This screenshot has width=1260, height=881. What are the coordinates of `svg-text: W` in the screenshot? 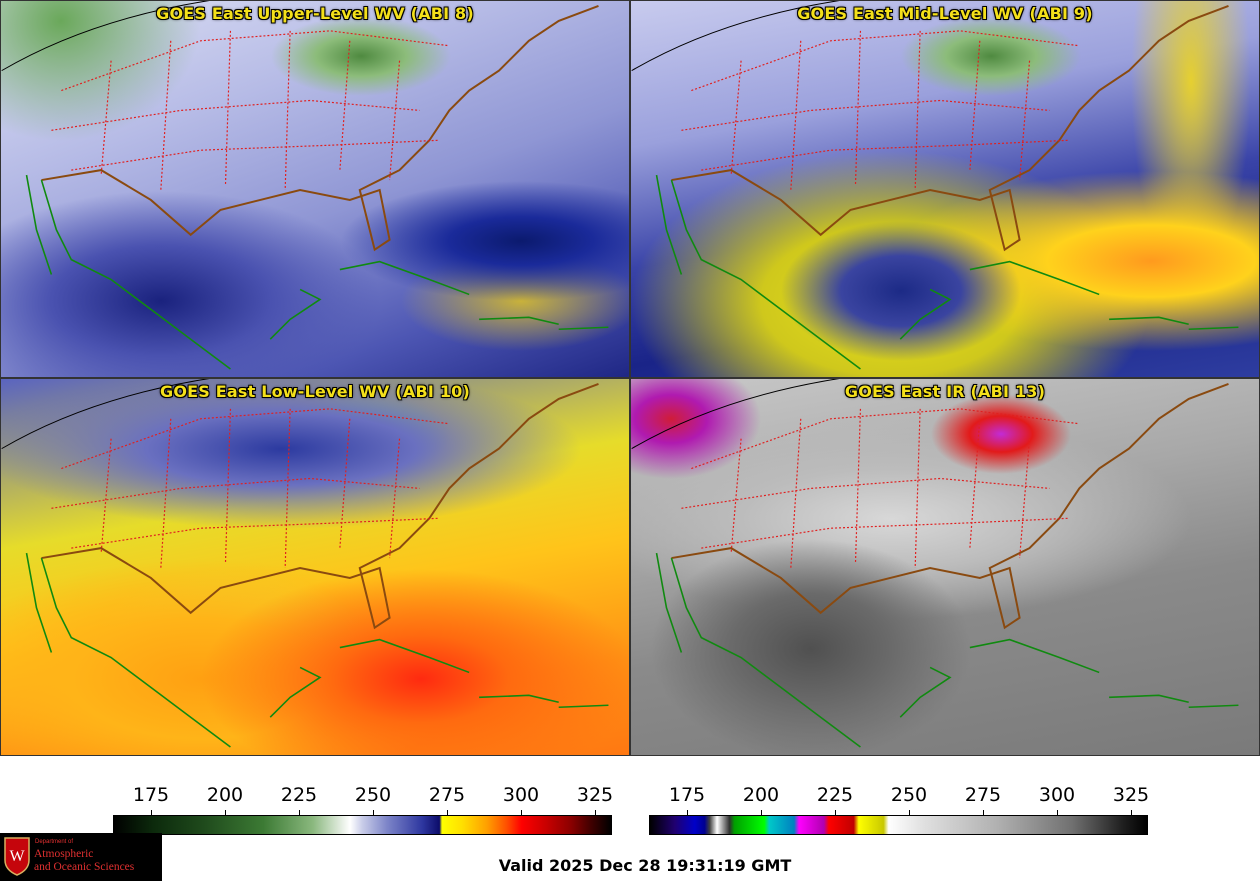 It's located at (17, 856).